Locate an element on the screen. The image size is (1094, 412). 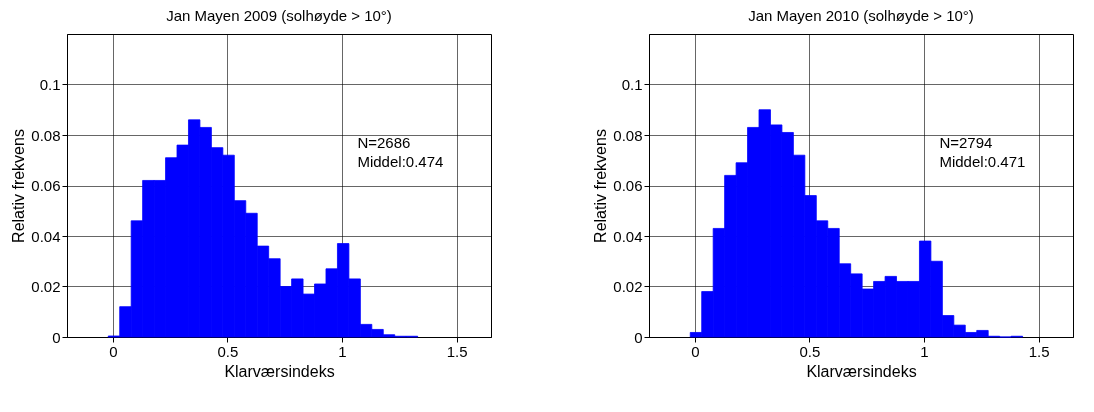
annotation: Middel:0.474 is located at coordinates (400, 162).